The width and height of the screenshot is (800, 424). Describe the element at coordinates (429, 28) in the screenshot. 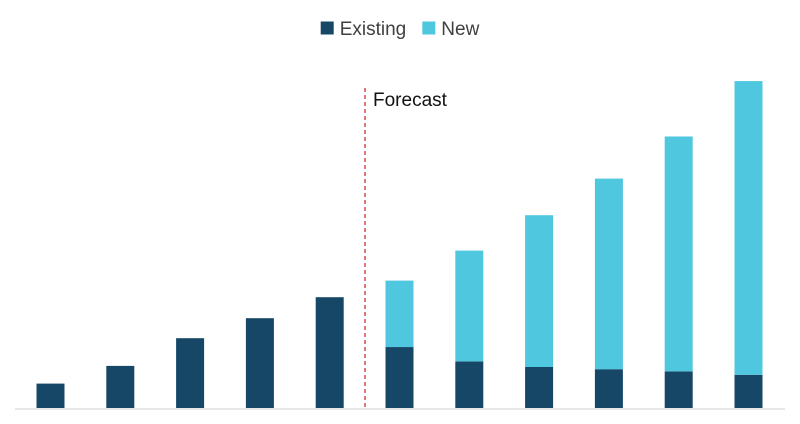

I see `legend-swatch-new` at that location.